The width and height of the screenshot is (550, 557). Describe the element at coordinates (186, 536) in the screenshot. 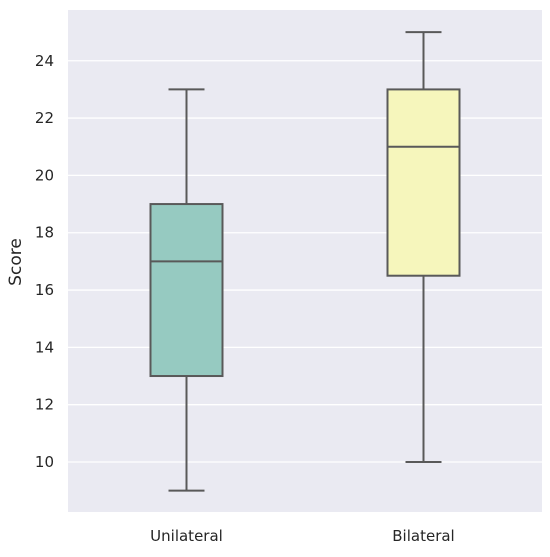

I see `x-tick-label-unilateral: Unilateral` at that location.